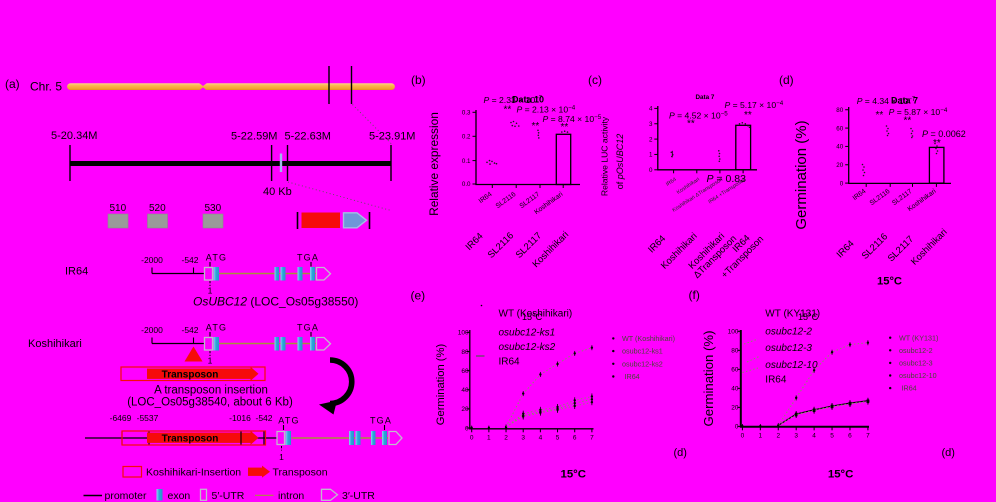  What do you see at coordinates (74, 136) in the screenshot?
I see `svg-text: 5-20.34M` at bounding box center [74, 136].